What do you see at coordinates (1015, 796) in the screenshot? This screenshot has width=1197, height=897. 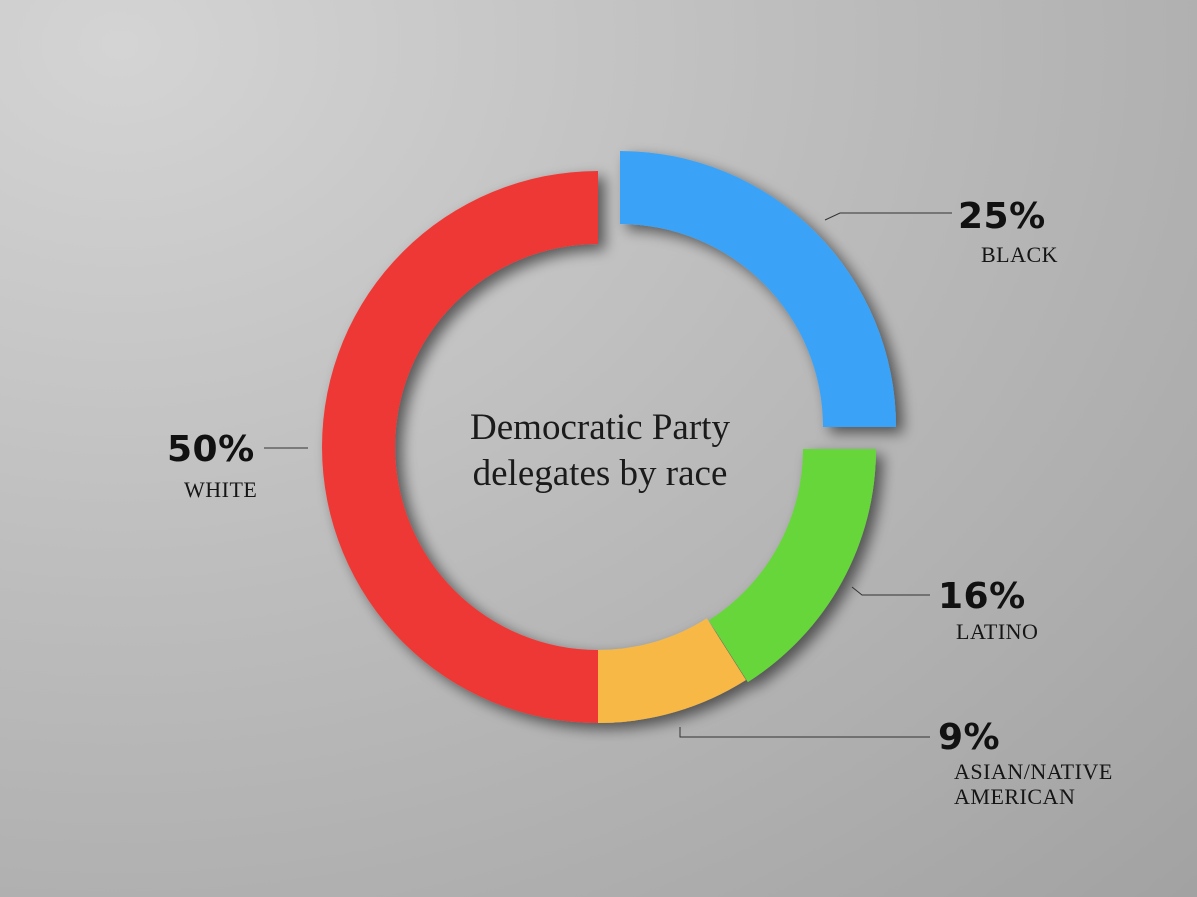 I see `category-label-line-2: AMERICAN` at bounding box center [1015, 796].